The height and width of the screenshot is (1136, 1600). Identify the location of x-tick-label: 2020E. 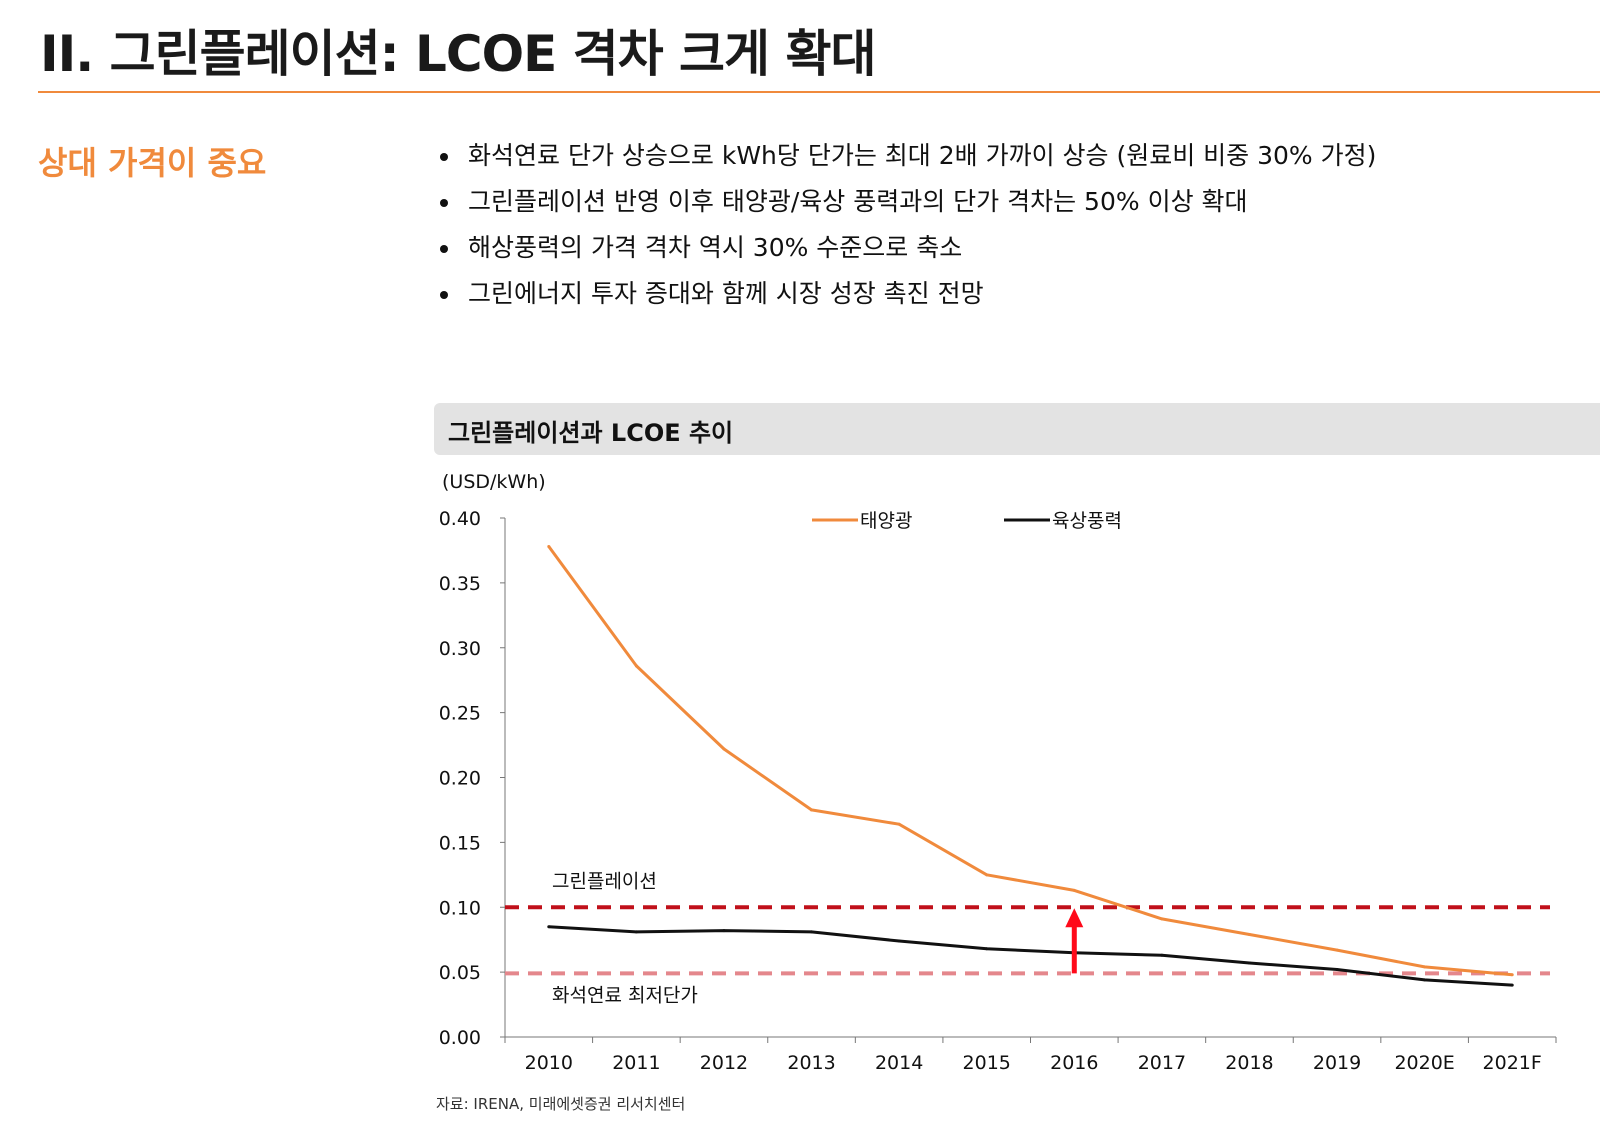
(1424, 1063).